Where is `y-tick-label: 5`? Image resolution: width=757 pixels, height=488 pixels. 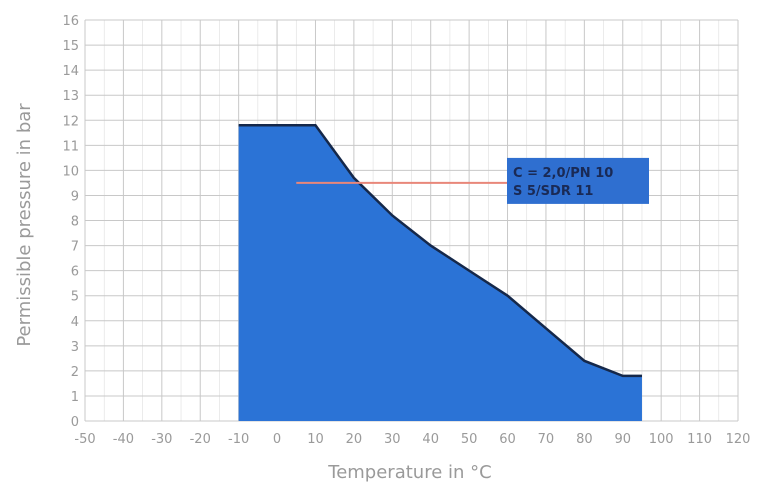 y-tick-label: 5 is located at coordinates (75, 297).